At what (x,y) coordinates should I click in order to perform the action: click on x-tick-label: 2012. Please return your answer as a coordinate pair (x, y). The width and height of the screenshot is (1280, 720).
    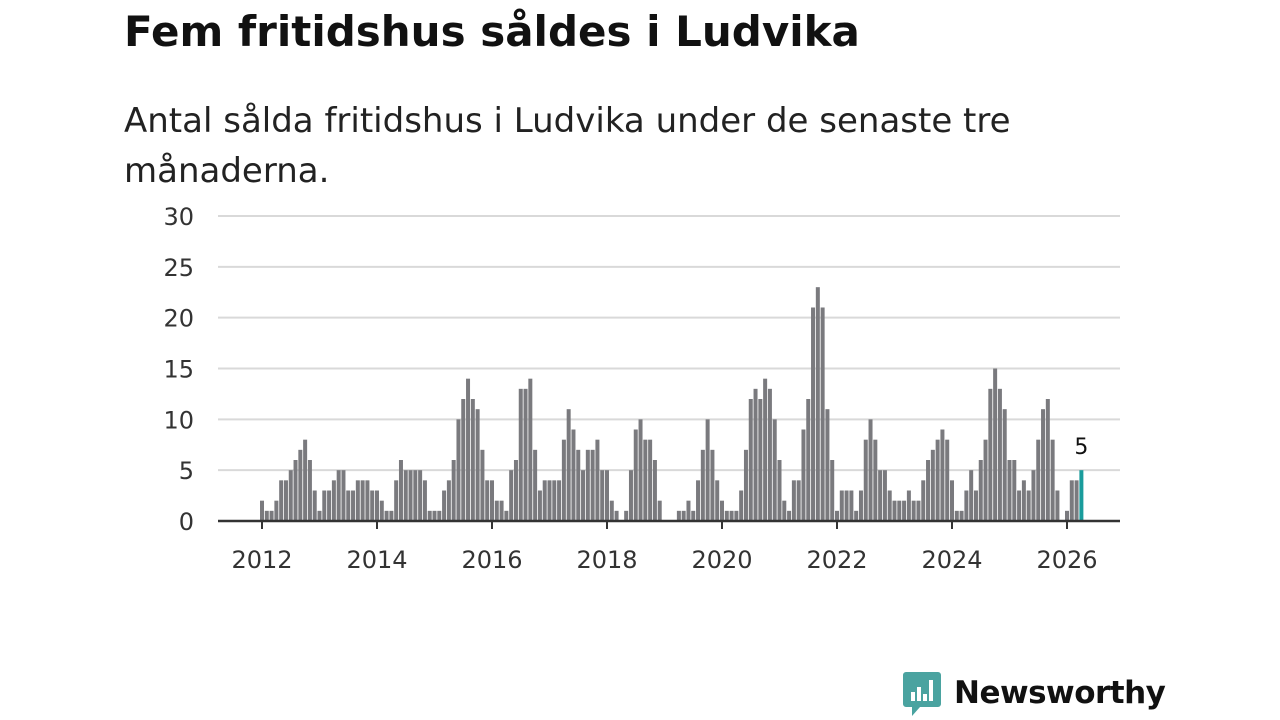
    Looking at the image, I should click on (261, 560).